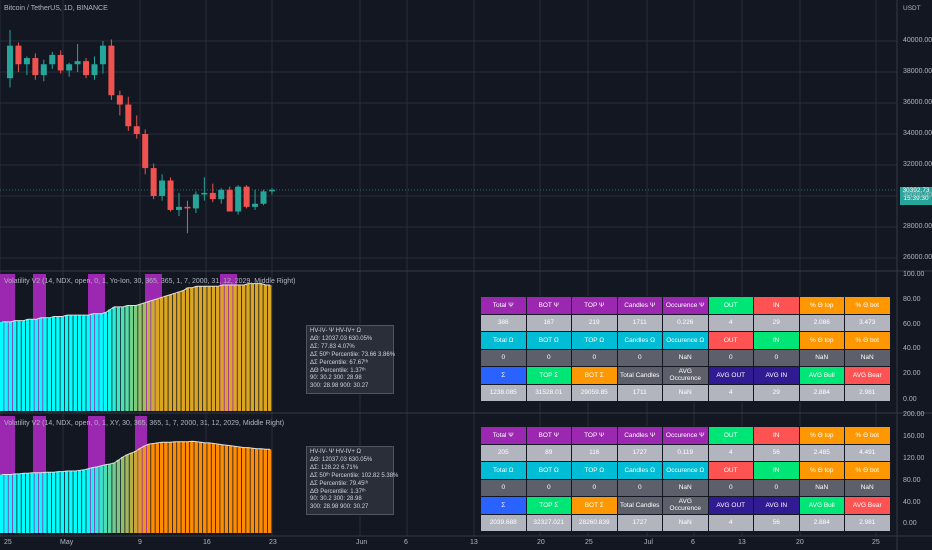 This screenshot has width=932, height=550. What do you see at coordinates (207, 542) in the screenshot?
I see `time-tick-label: 16` at bounding box center [207, 542].